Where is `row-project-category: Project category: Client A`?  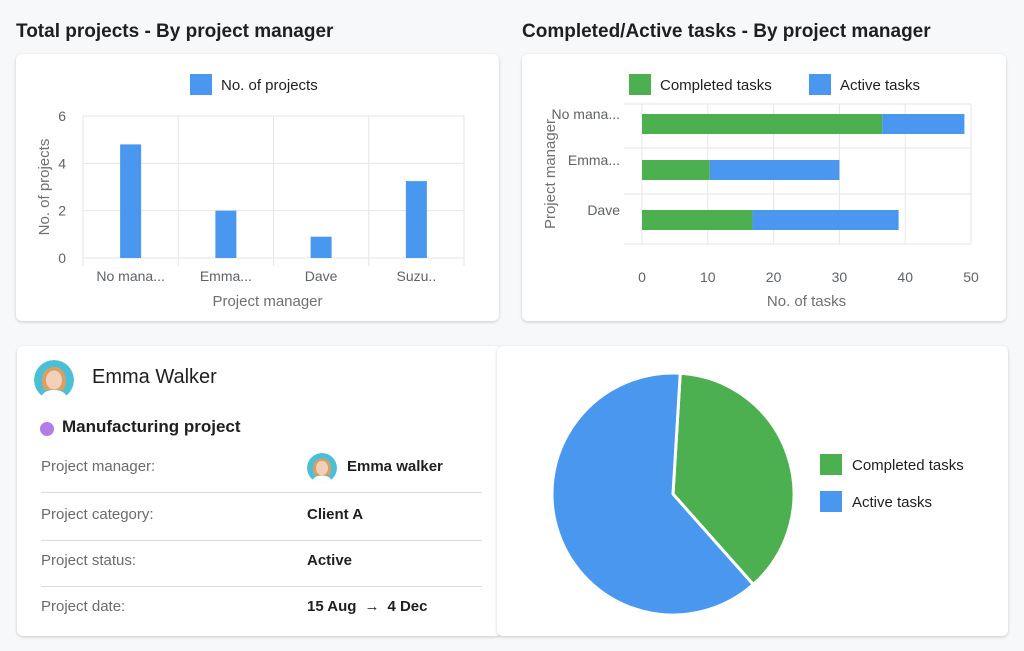 row-project-category: Project category: Client A is located at coordinates (261, 517).